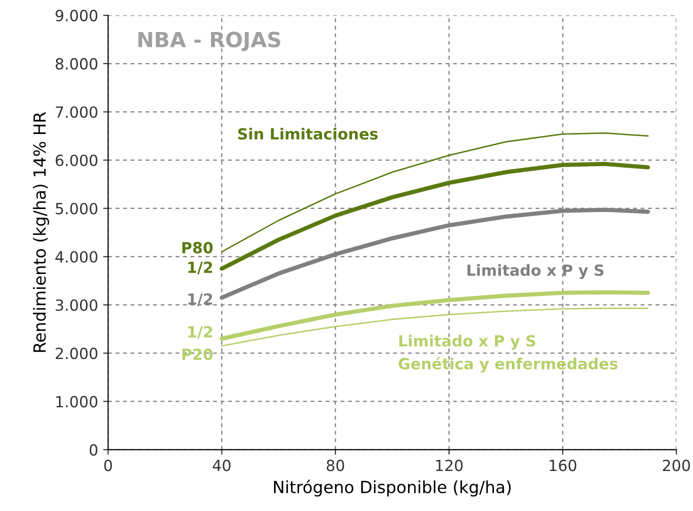  What do you see at coordinates (77, 208) in the screenshot?
I see `y-tick-label: 5.000` at bounding box center [77, 208].